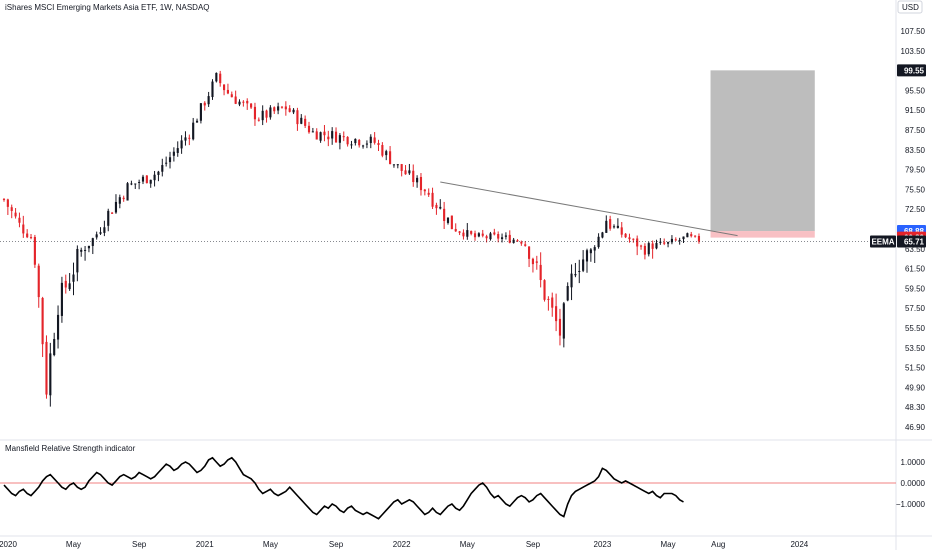 The image size is (932, 550). What do you see at coordinates (913, 51) in the screenshot?
I see `price-tick-label: 103.50` at bounding box center [913, 51].